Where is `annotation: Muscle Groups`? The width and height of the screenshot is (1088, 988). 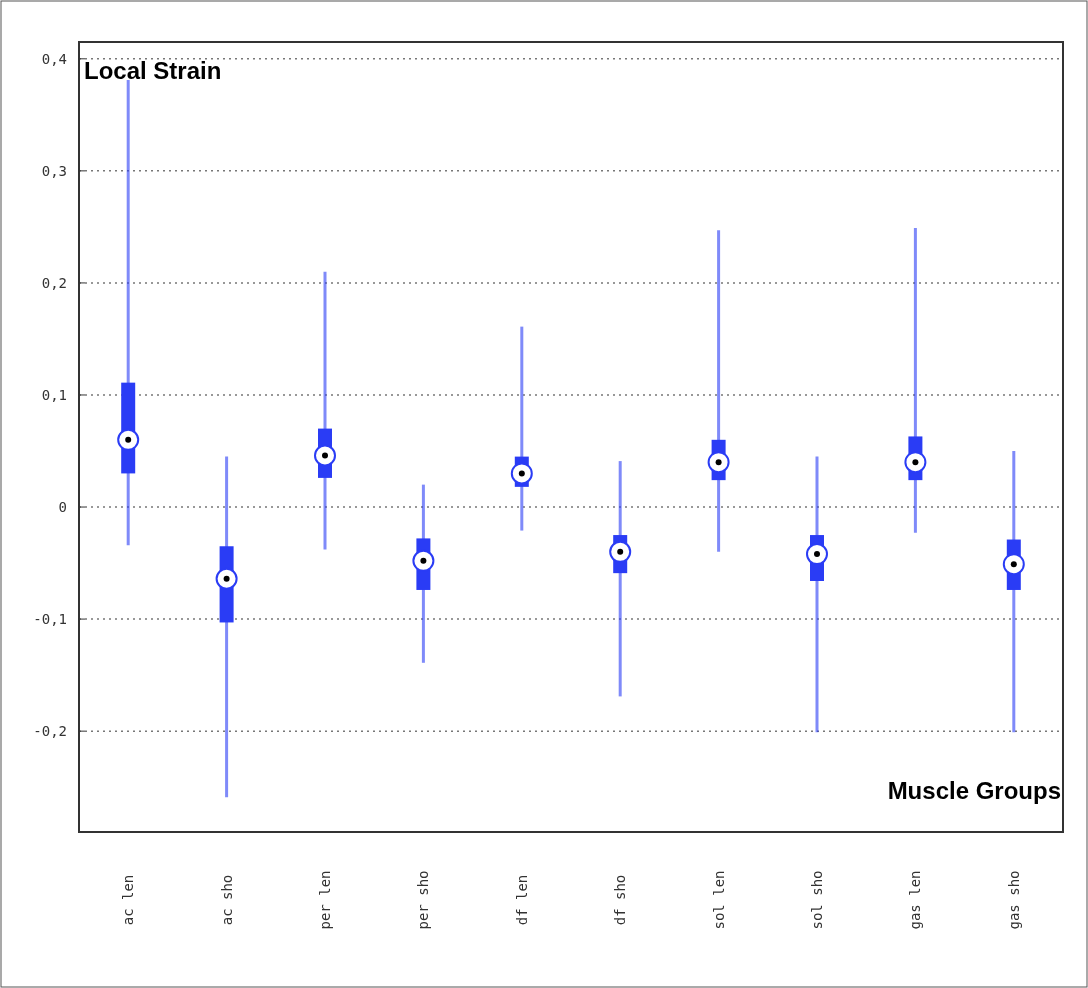 annotation: Muscle Groups is located at coordinates (974, 790).